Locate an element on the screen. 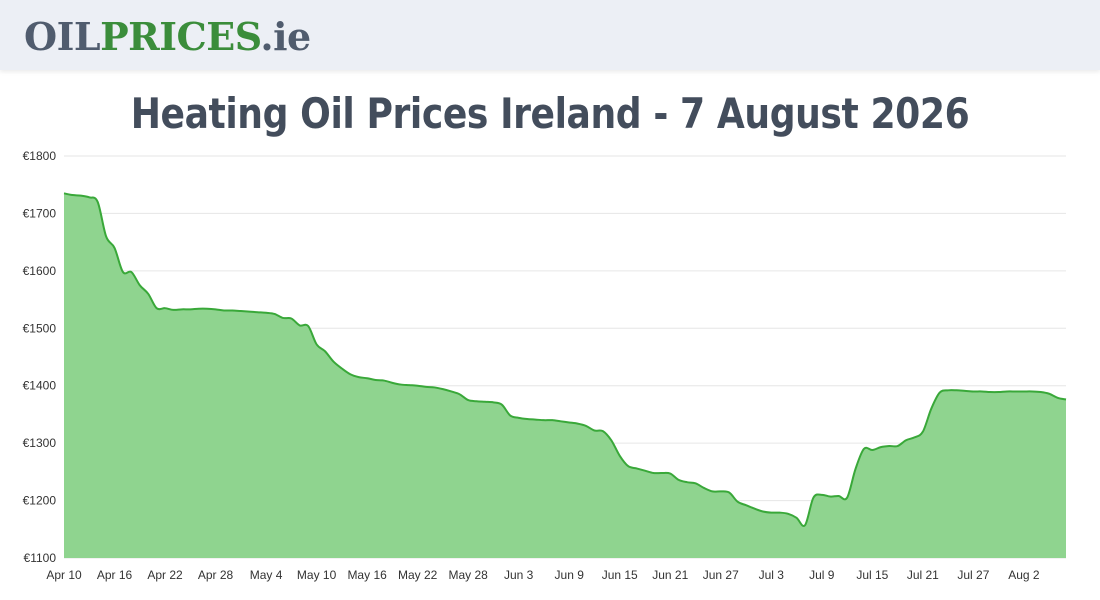 The height and width of the screenshot is (600, 1100). y-tick-label: €1200 is located at coordinates (40, 501).